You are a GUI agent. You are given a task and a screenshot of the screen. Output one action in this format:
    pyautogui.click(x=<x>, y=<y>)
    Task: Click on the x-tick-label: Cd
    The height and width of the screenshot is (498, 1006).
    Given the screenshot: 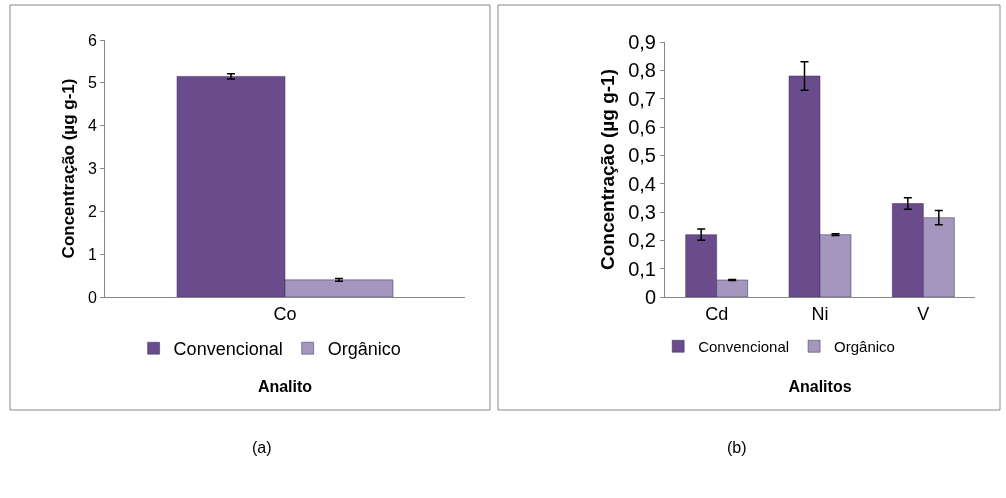 What is the action you would take?
    pyautogui.click(x=717, y=313)
    